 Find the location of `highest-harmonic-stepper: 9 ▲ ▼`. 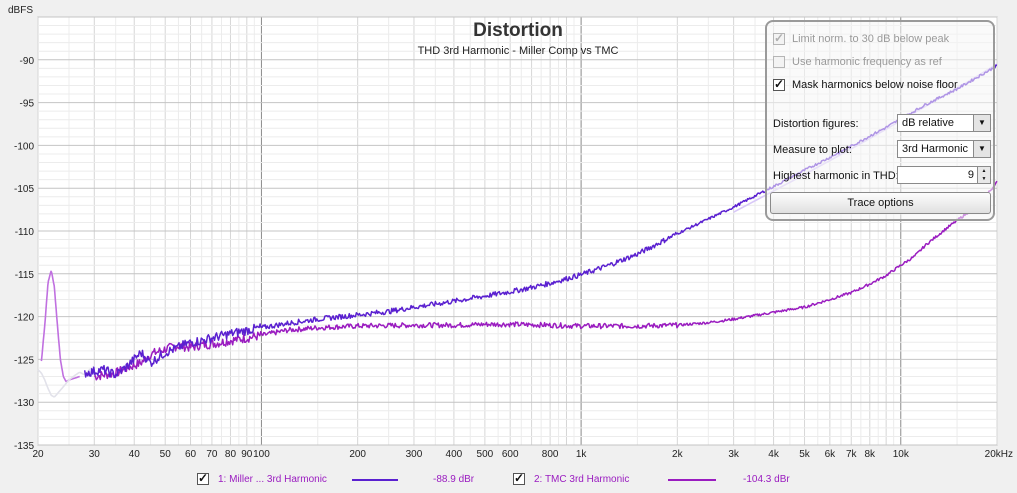

highest-harmonic-stepper: 9 ▲ ▼ is located at coordinates (944, 175).